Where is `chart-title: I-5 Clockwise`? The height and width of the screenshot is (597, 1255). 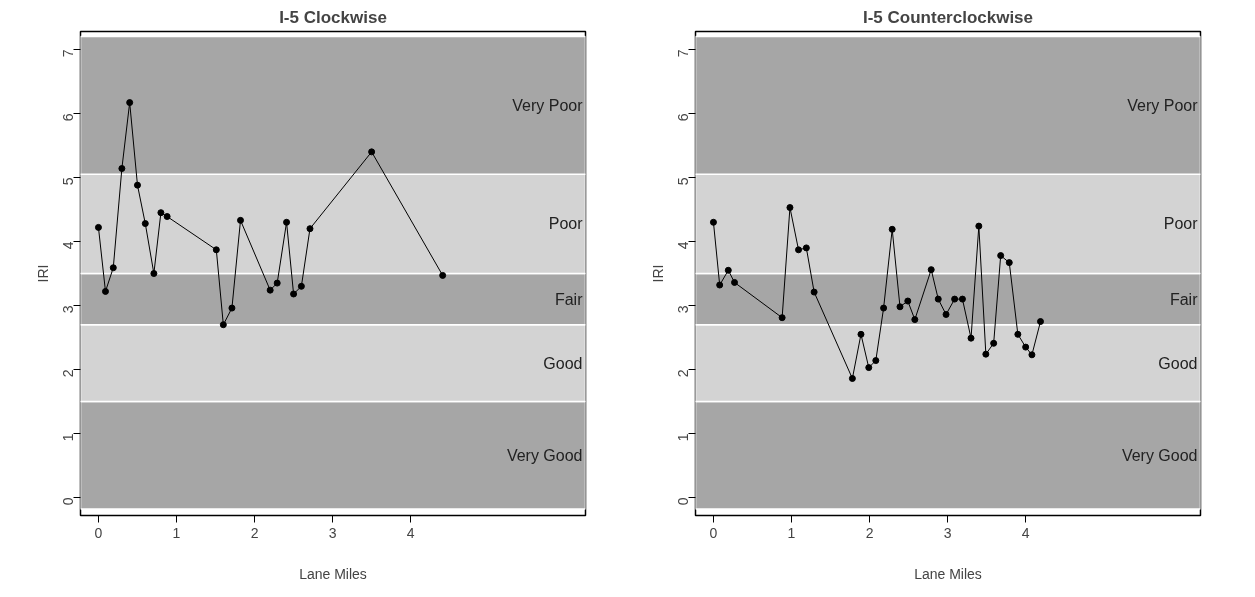 chart-title: I-5 Clockwise is located at coordinates (333, 17).